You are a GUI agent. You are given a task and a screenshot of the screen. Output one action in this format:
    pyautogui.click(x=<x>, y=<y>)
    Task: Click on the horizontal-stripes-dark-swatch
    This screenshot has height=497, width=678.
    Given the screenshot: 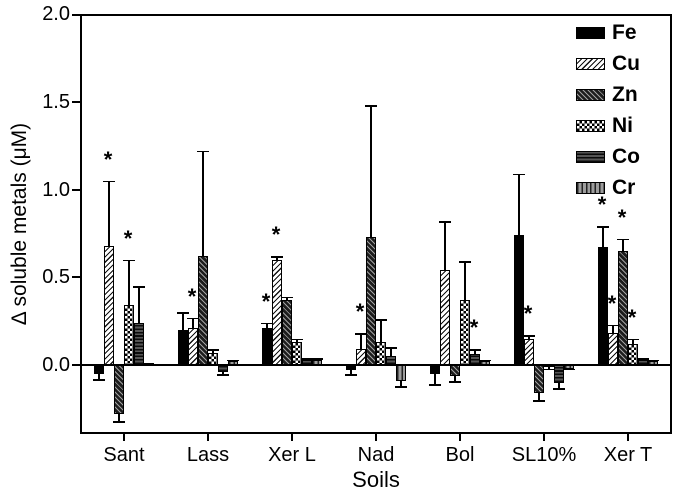 What is the action you would take?
    pyautogui.click(x=590, y=156)
    